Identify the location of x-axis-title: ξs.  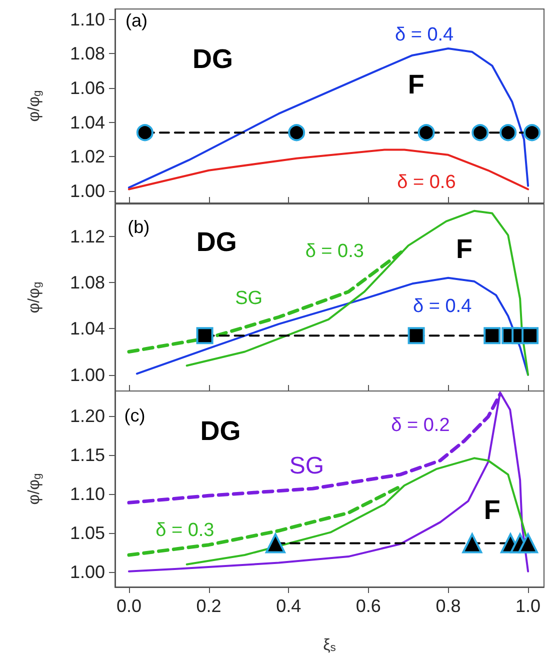
(329, 645).